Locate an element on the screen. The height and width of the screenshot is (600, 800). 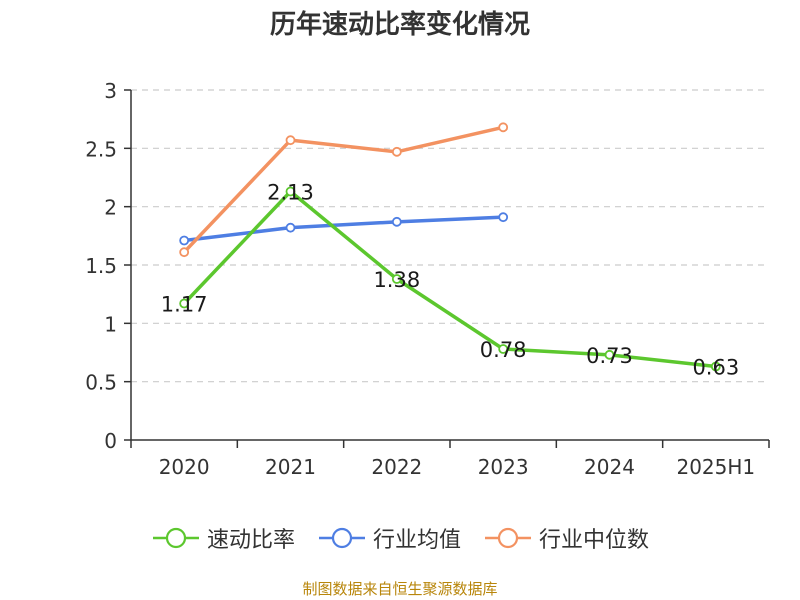
legend-label-2: 行业中位数 is located at coordinates (594, 540).